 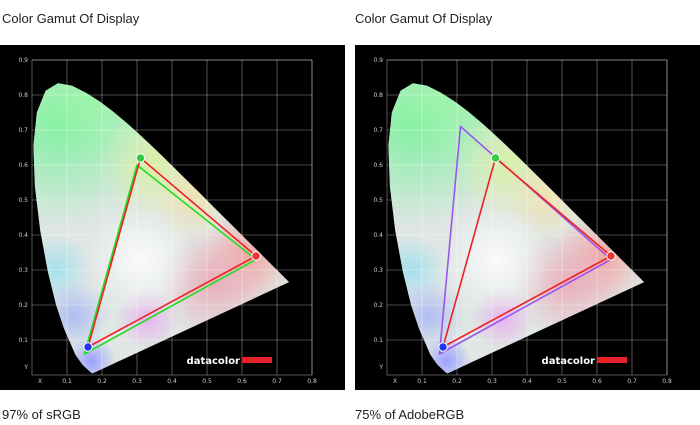 I want to click on gamut-coverage-caption: 75% of AdobeRGB, so click(x=410, y=414).